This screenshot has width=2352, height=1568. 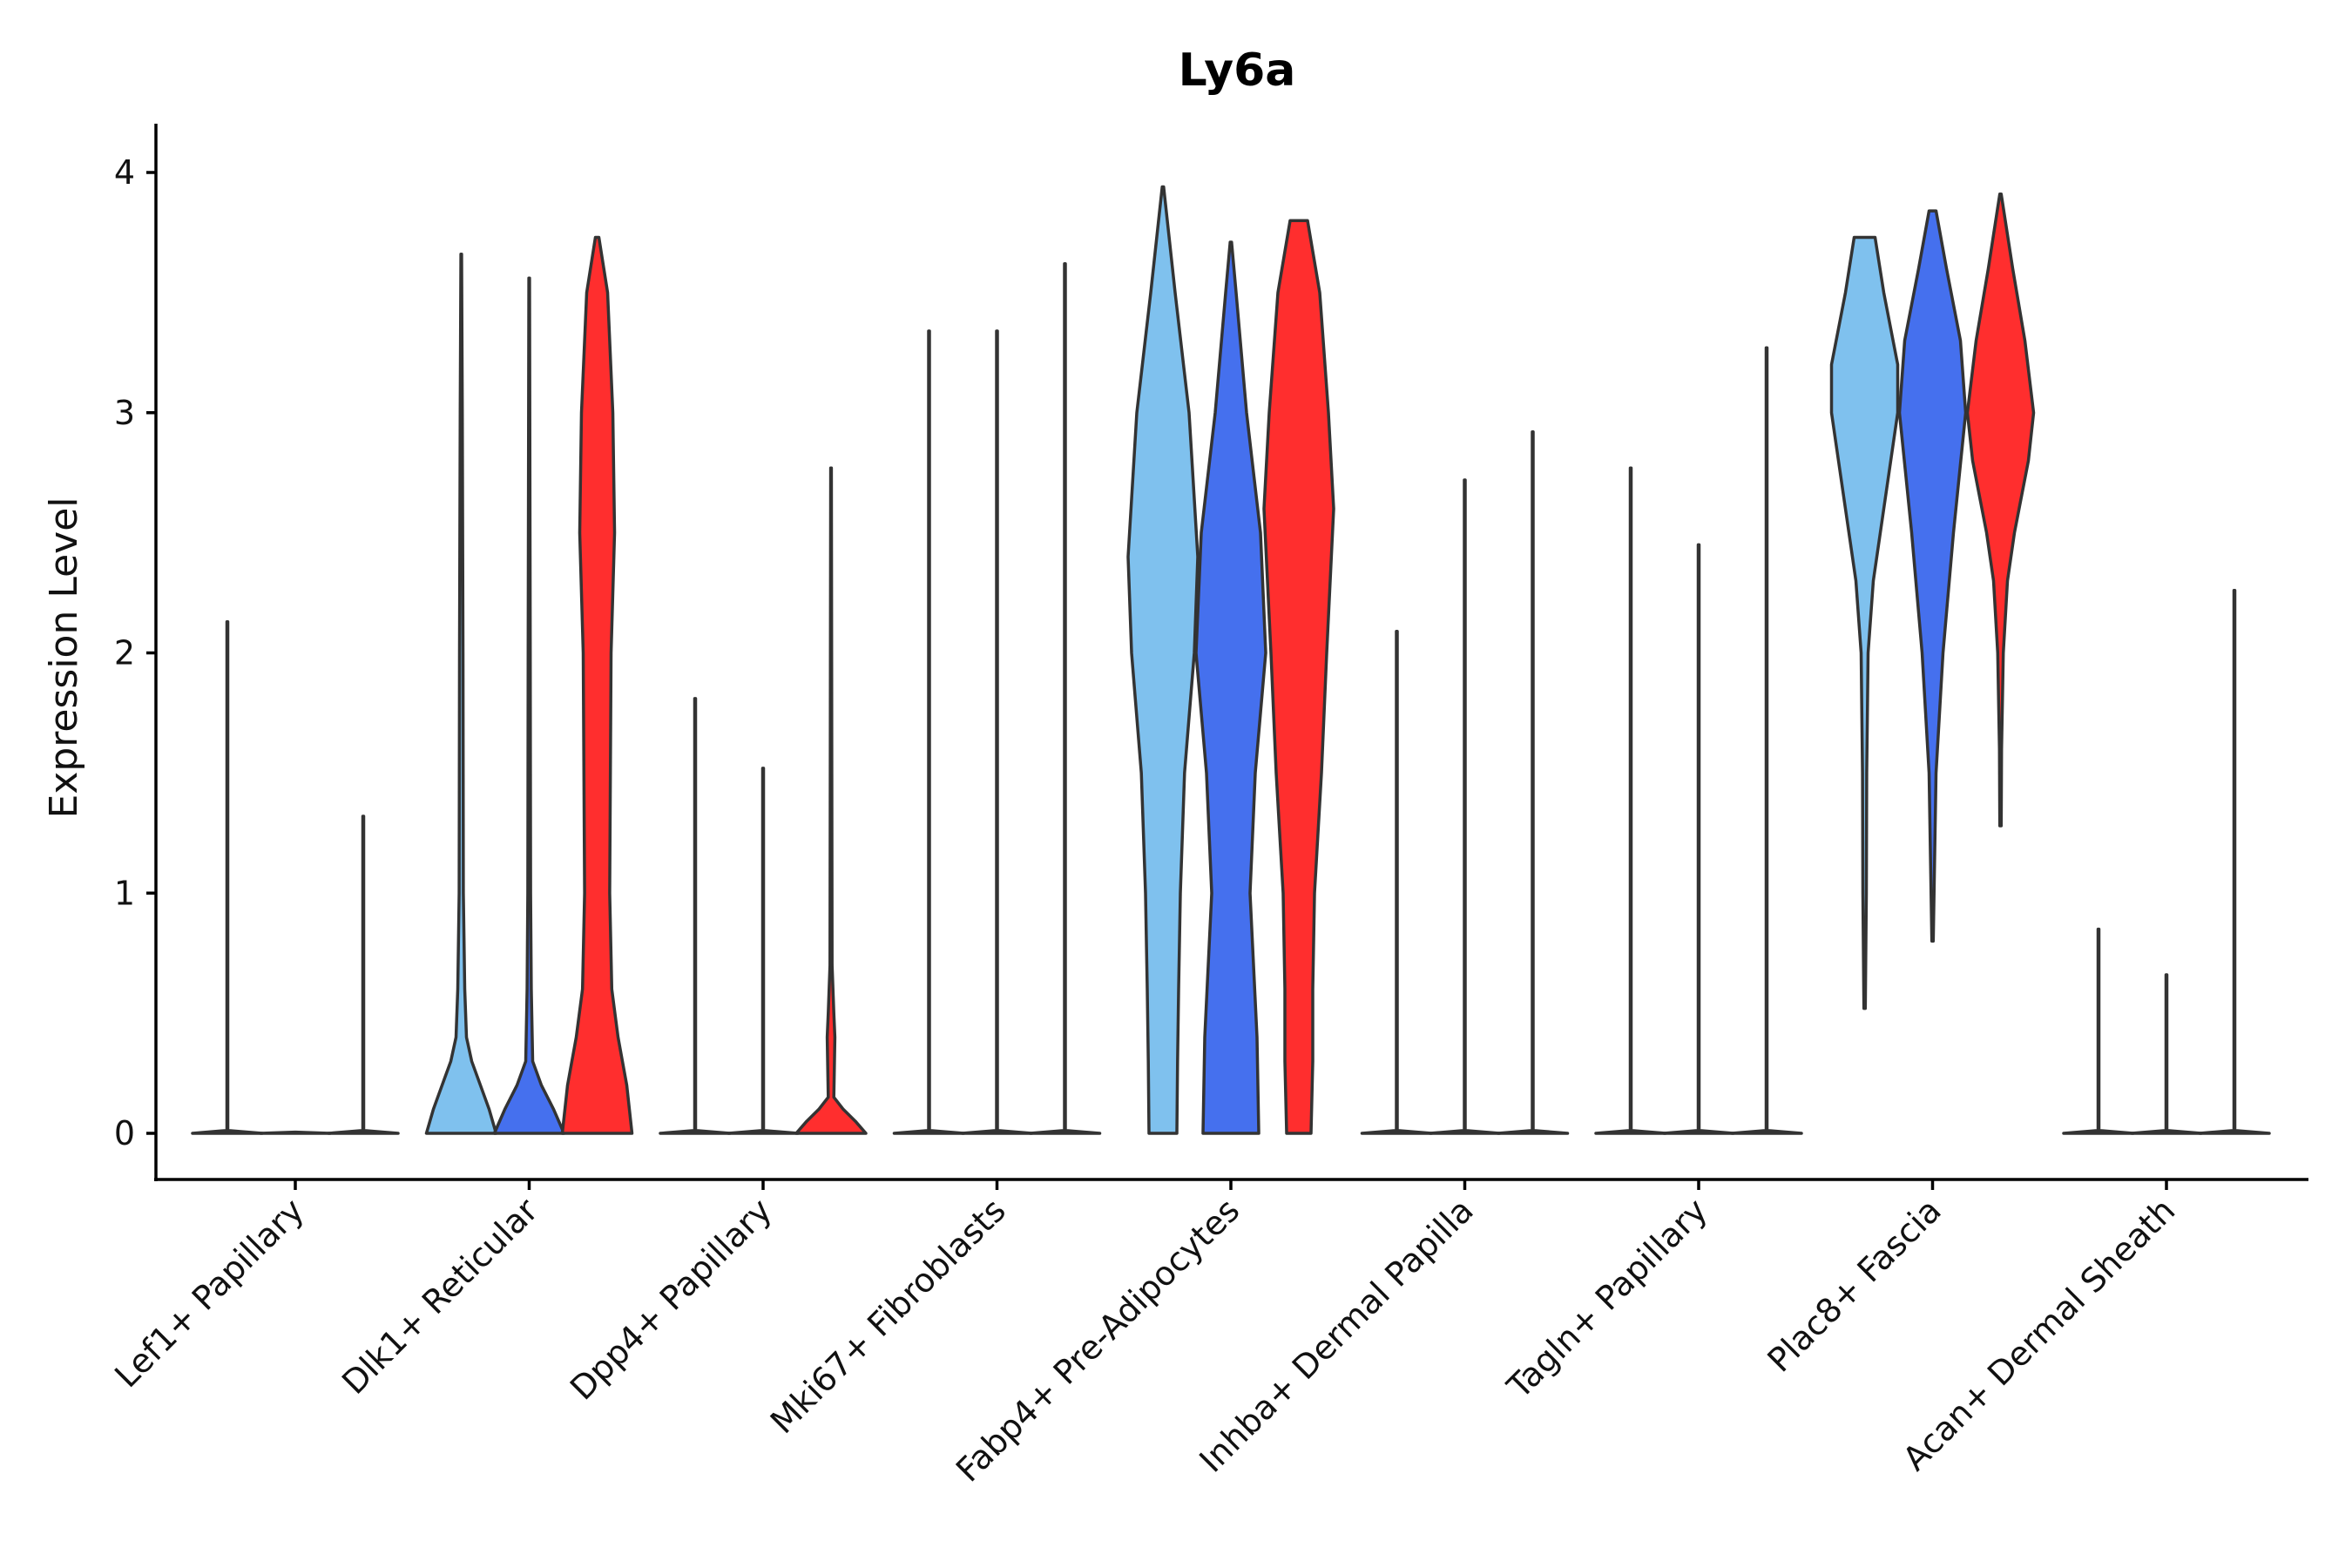 What do you see at coordinates (125, 653) in the screenshot?
I see `y-tick-label: 2` at bounding box center [125, 653].